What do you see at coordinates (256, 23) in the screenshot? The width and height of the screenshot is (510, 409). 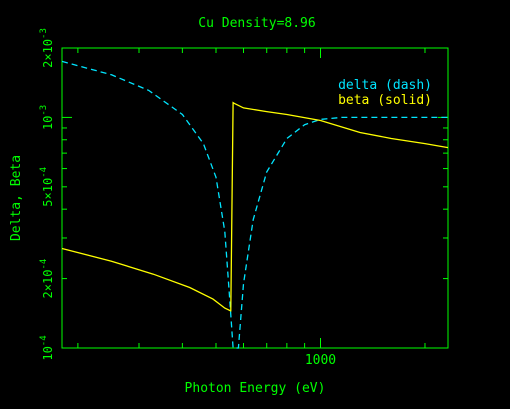 I see `chart-title: Cu Density=8.96` at bounding box center [256, 23].